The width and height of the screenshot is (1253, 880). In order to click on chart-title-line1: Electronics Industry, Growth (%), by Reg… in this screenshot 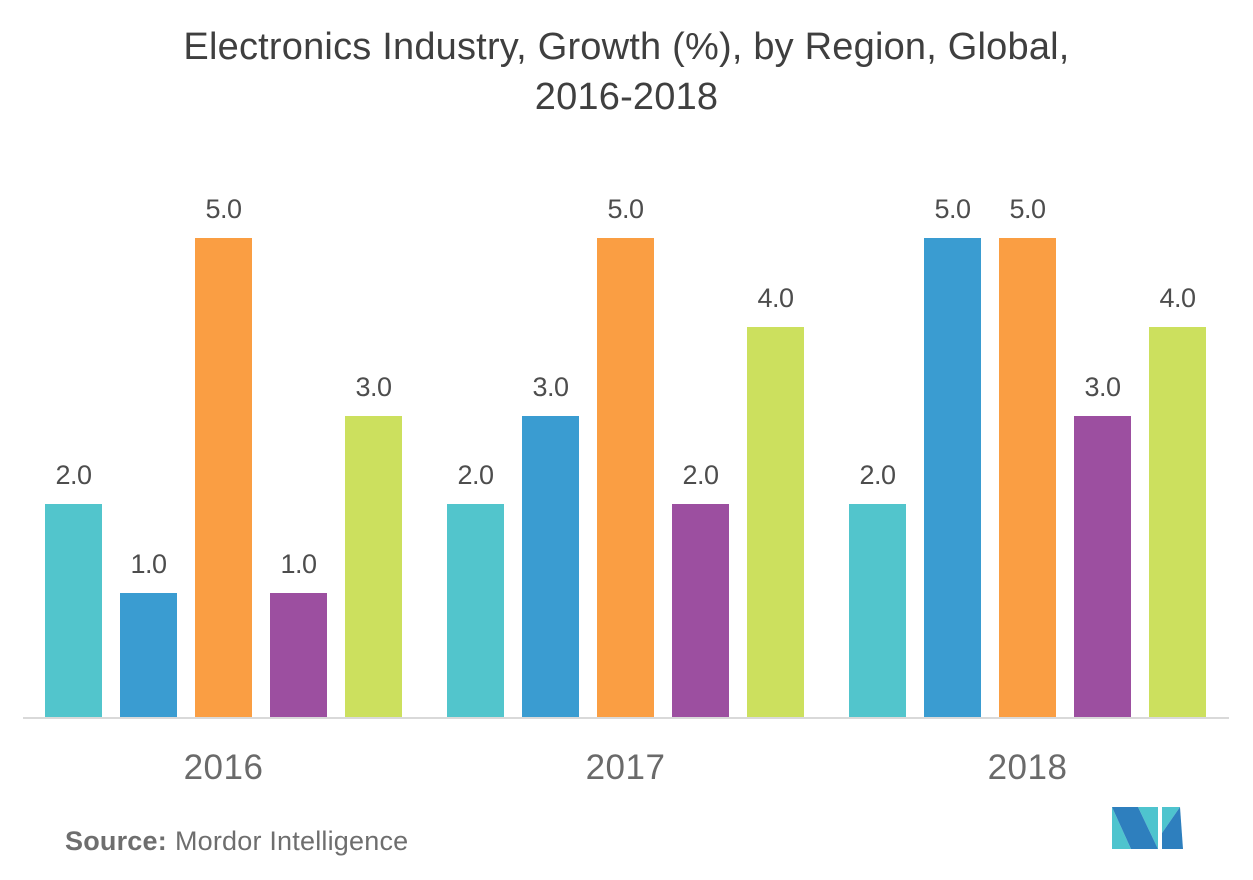, I will do `click(626, 47)`.